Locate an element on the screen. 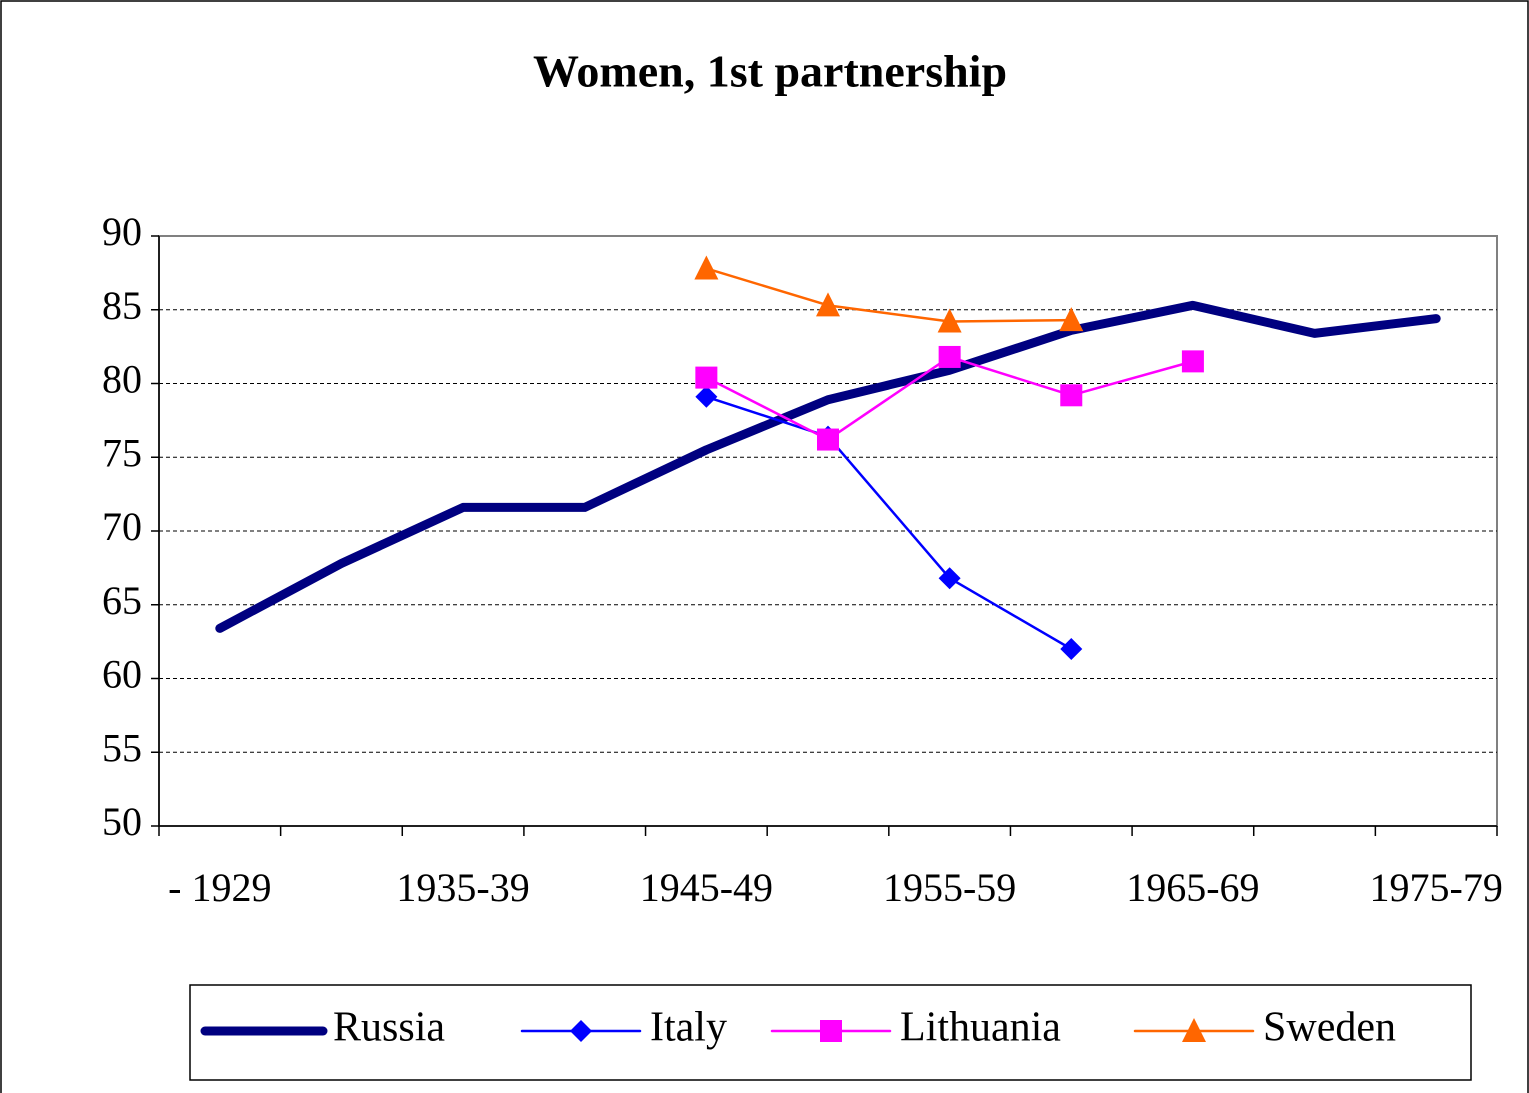 This screenshot has height=1093, width=1529. legend-label: Russia is located at coordinates (389, 1028).